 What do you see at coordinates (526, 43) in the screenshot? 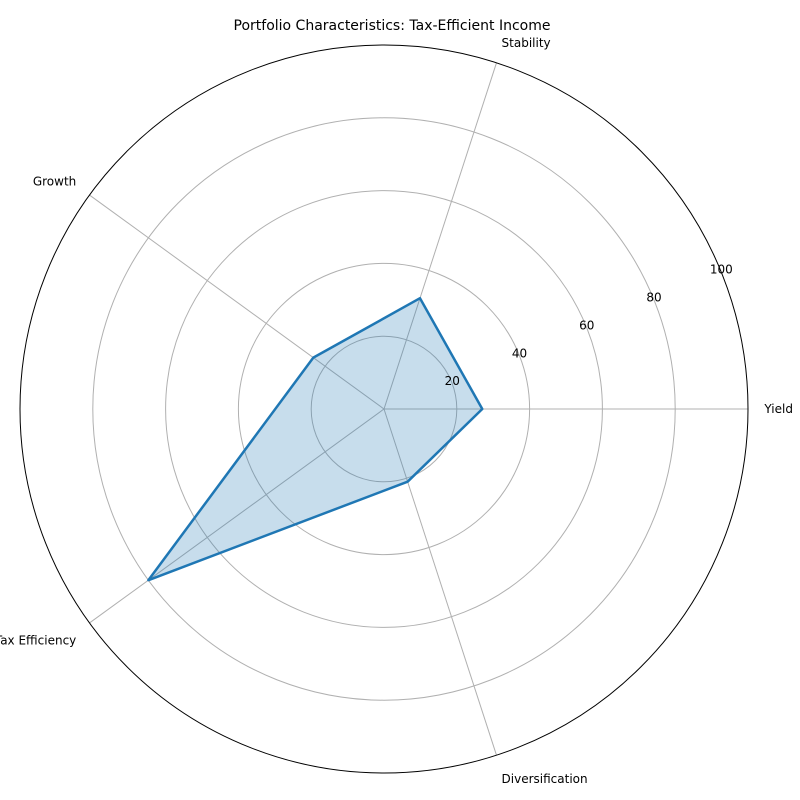
I see `category-label: Stability` at bounding box center [526, 43].